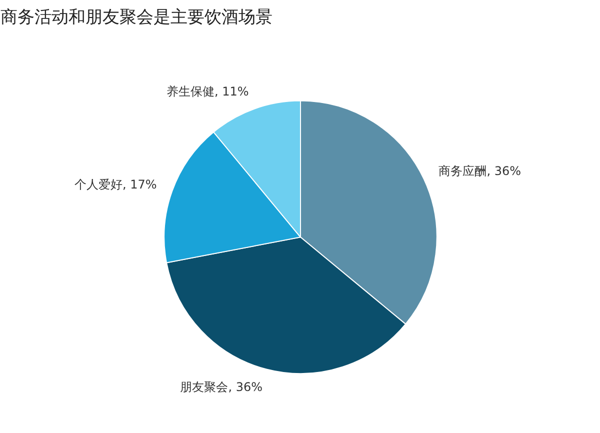  Describe the element at coordinates (221, 387) in the screenshot. I see `slice-label: 朋友聚会, 36%` at that location.